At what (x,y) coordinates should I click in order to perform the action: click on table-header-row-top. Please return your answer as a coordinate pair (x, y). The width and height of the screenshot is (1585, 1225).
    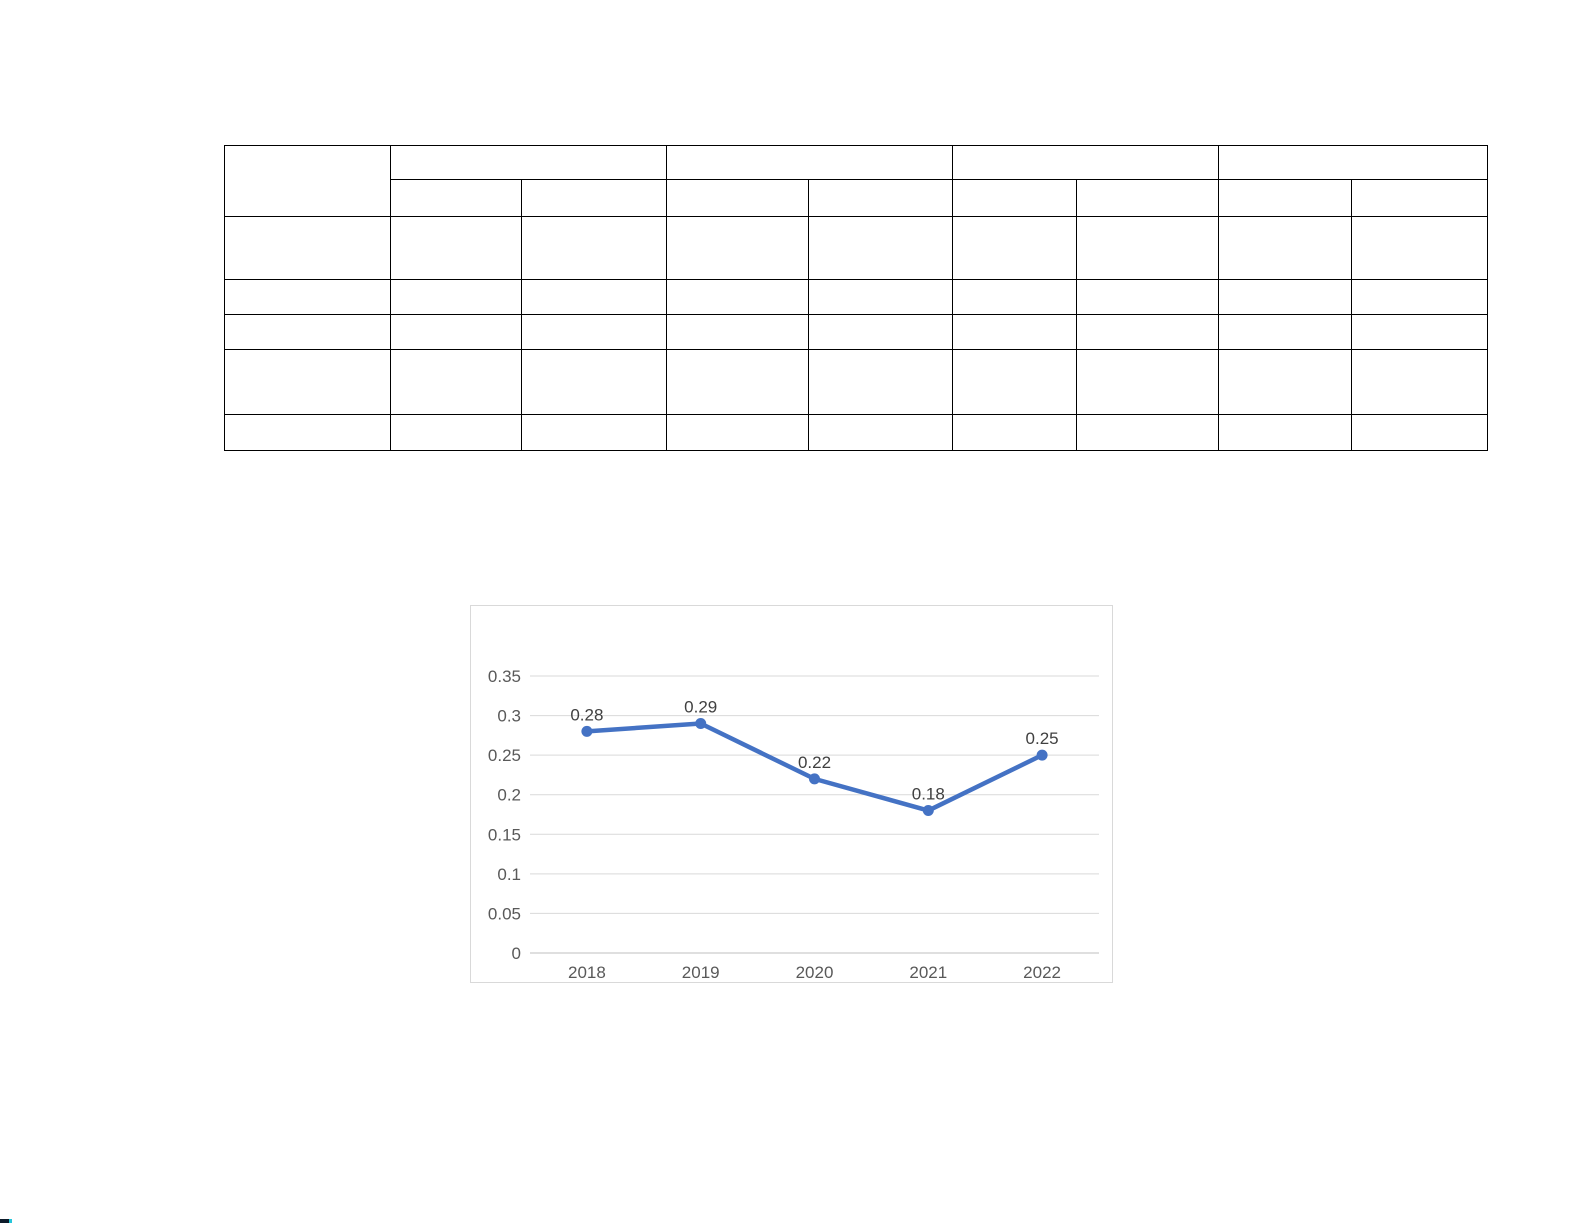
    Looking at the image, I should click on (856, 181).